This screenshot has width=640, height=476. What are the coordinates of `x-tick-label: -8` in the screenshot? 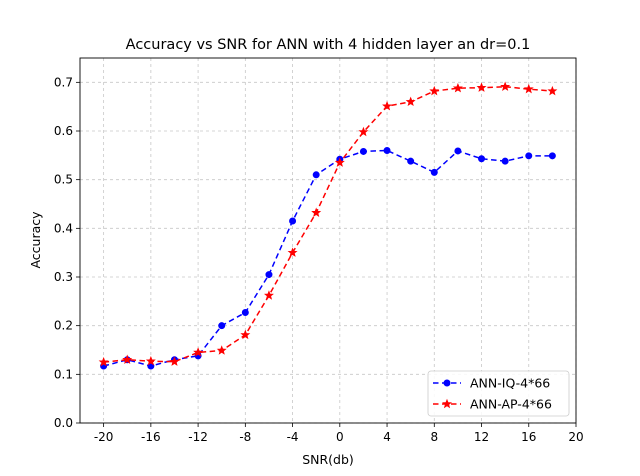 It's located at (245, 437).